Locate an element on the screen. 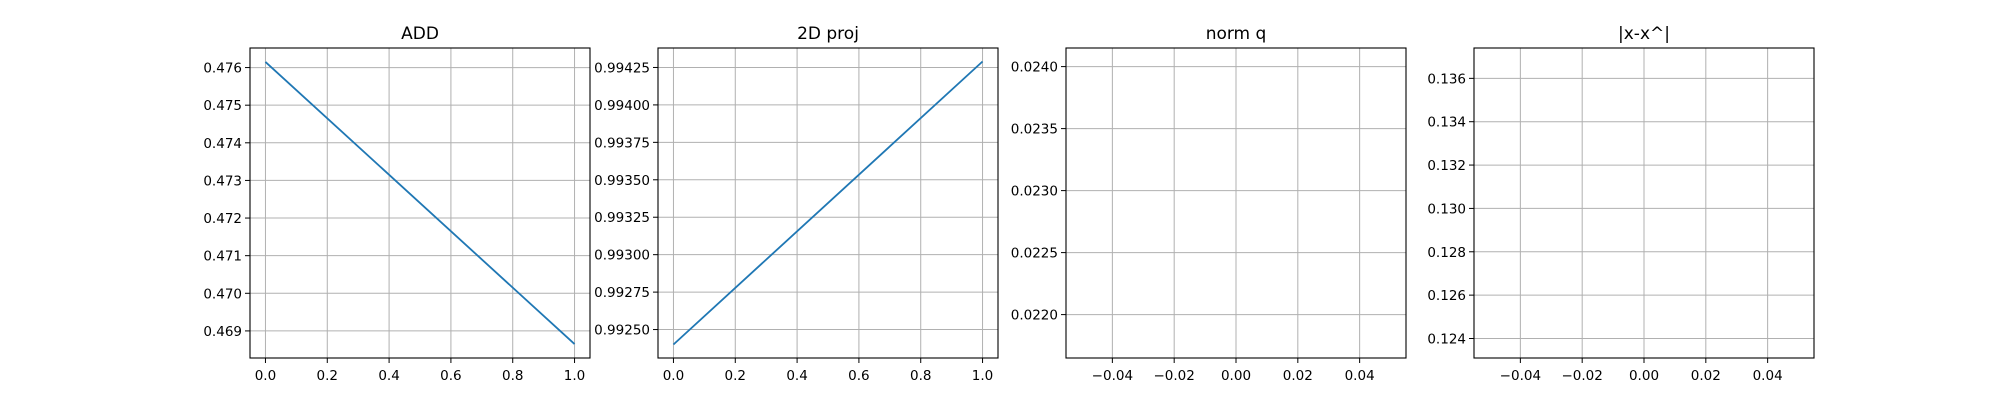  subplot-title: 2D proj is located at coordinates (828, 34).